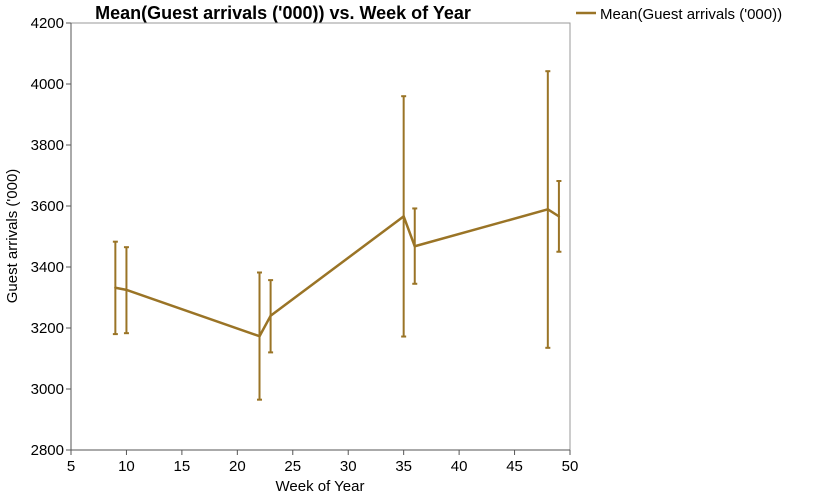  What do you see at coordinates (292, 466) in the screenshot?
I see `x-tick-label: 25` at bounding box center [292, 466].